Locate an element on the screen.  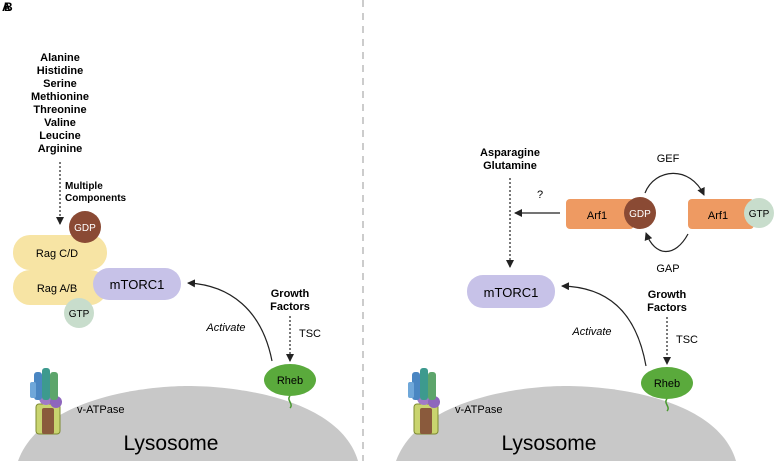
panel-b-label: B is located at coordinates (8, 7).